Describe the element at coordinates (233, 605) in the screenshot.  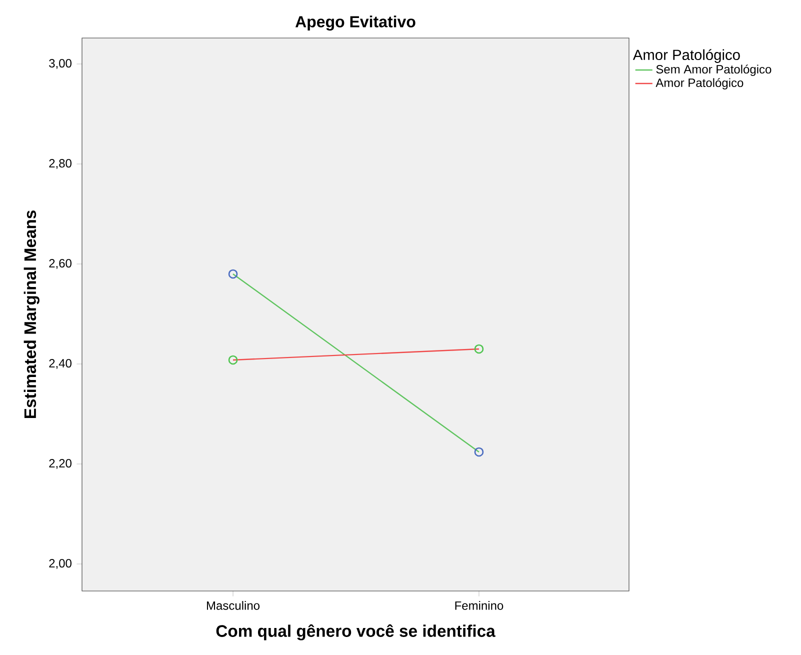
I see `x-tick-label: Masculino` at that location.